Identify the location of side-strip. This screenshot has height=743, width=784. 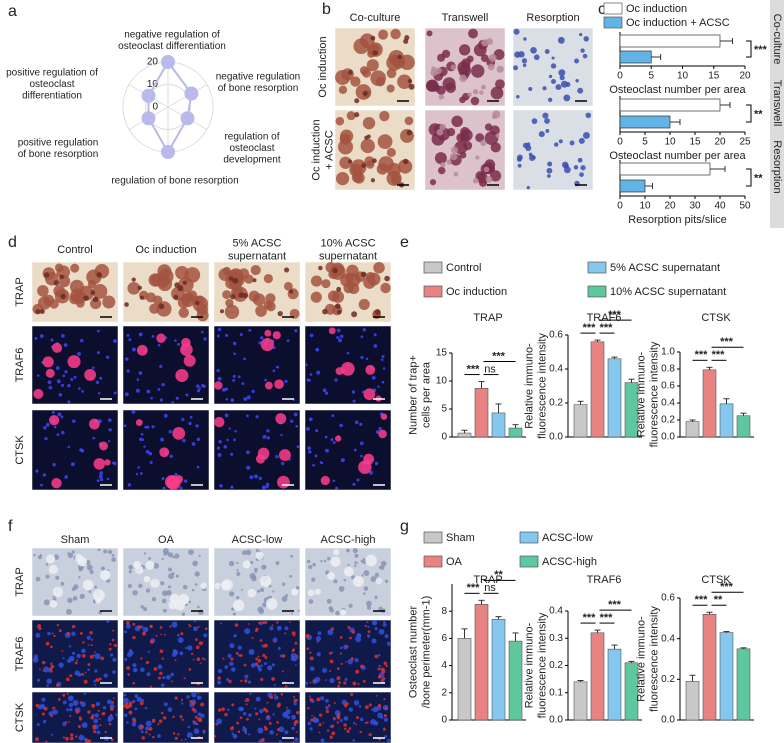
(777, 114).